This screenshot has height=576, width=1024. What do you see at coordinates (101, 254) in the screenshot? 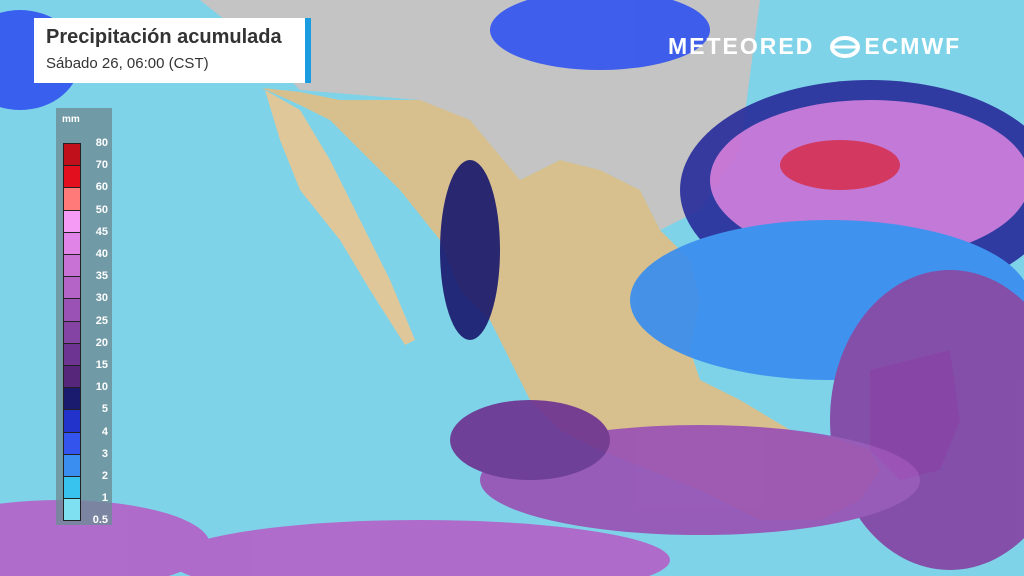
I see `legend-label: 40` at bounding box center [101, 254].